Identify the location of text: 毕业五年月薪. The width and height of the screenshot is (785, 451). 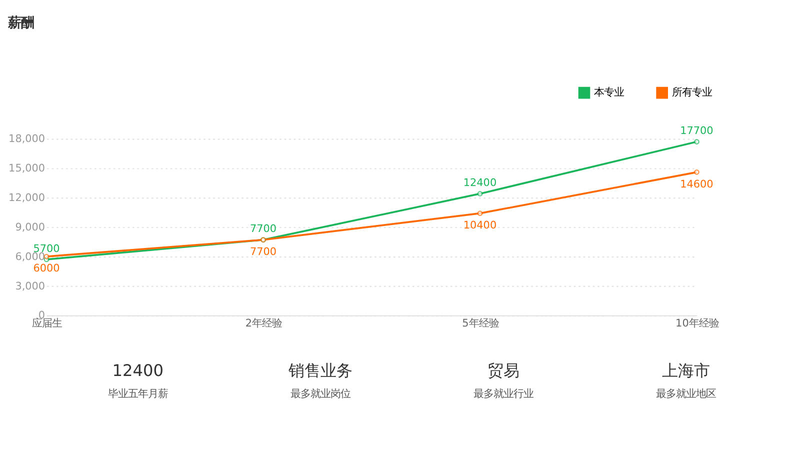
(138, 394).